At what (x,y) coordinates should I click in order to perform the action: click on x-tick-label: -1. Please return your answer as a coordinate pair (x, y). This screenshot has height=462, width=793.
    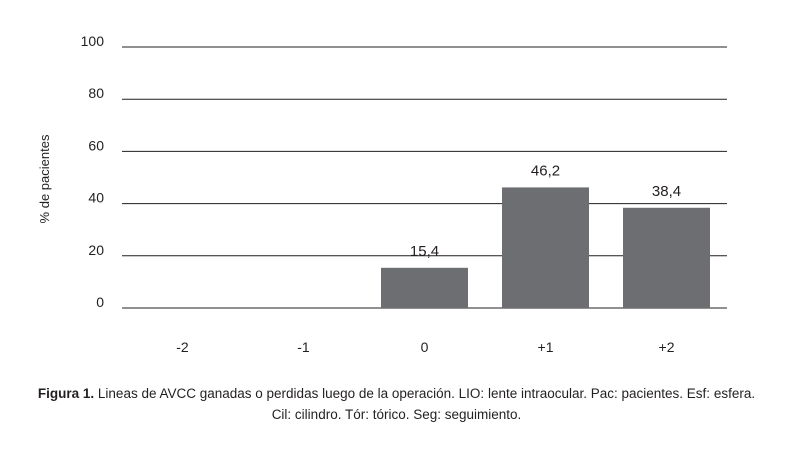
    Looking at the image, I should click on (303, 347).